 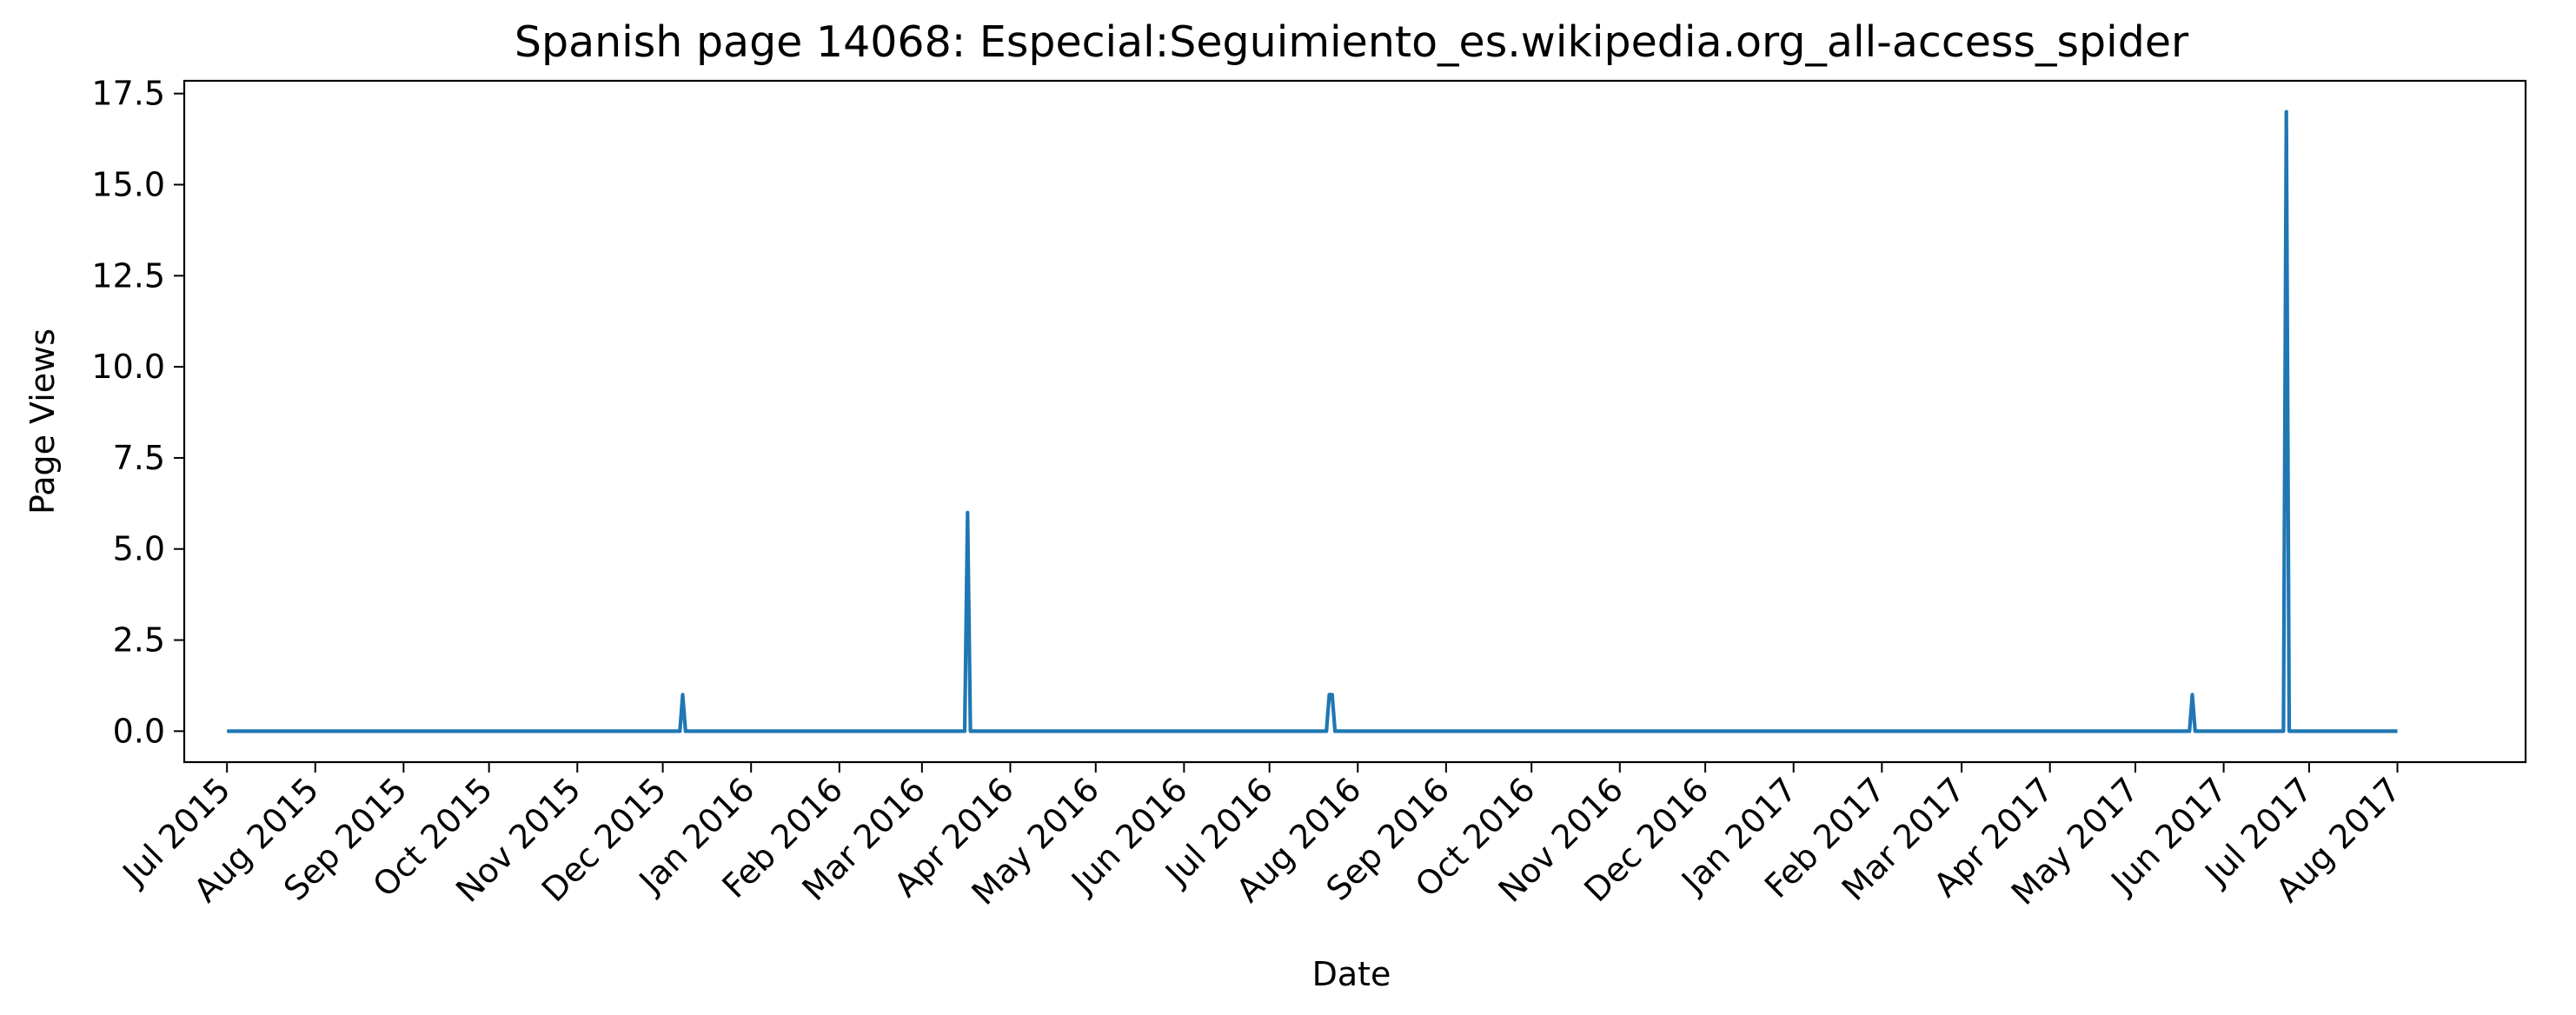 What do you see at coordinates (139, 549) in the screenshot?
I see `y-tick-label-2: 5.0` at bounding box center [139, 549].